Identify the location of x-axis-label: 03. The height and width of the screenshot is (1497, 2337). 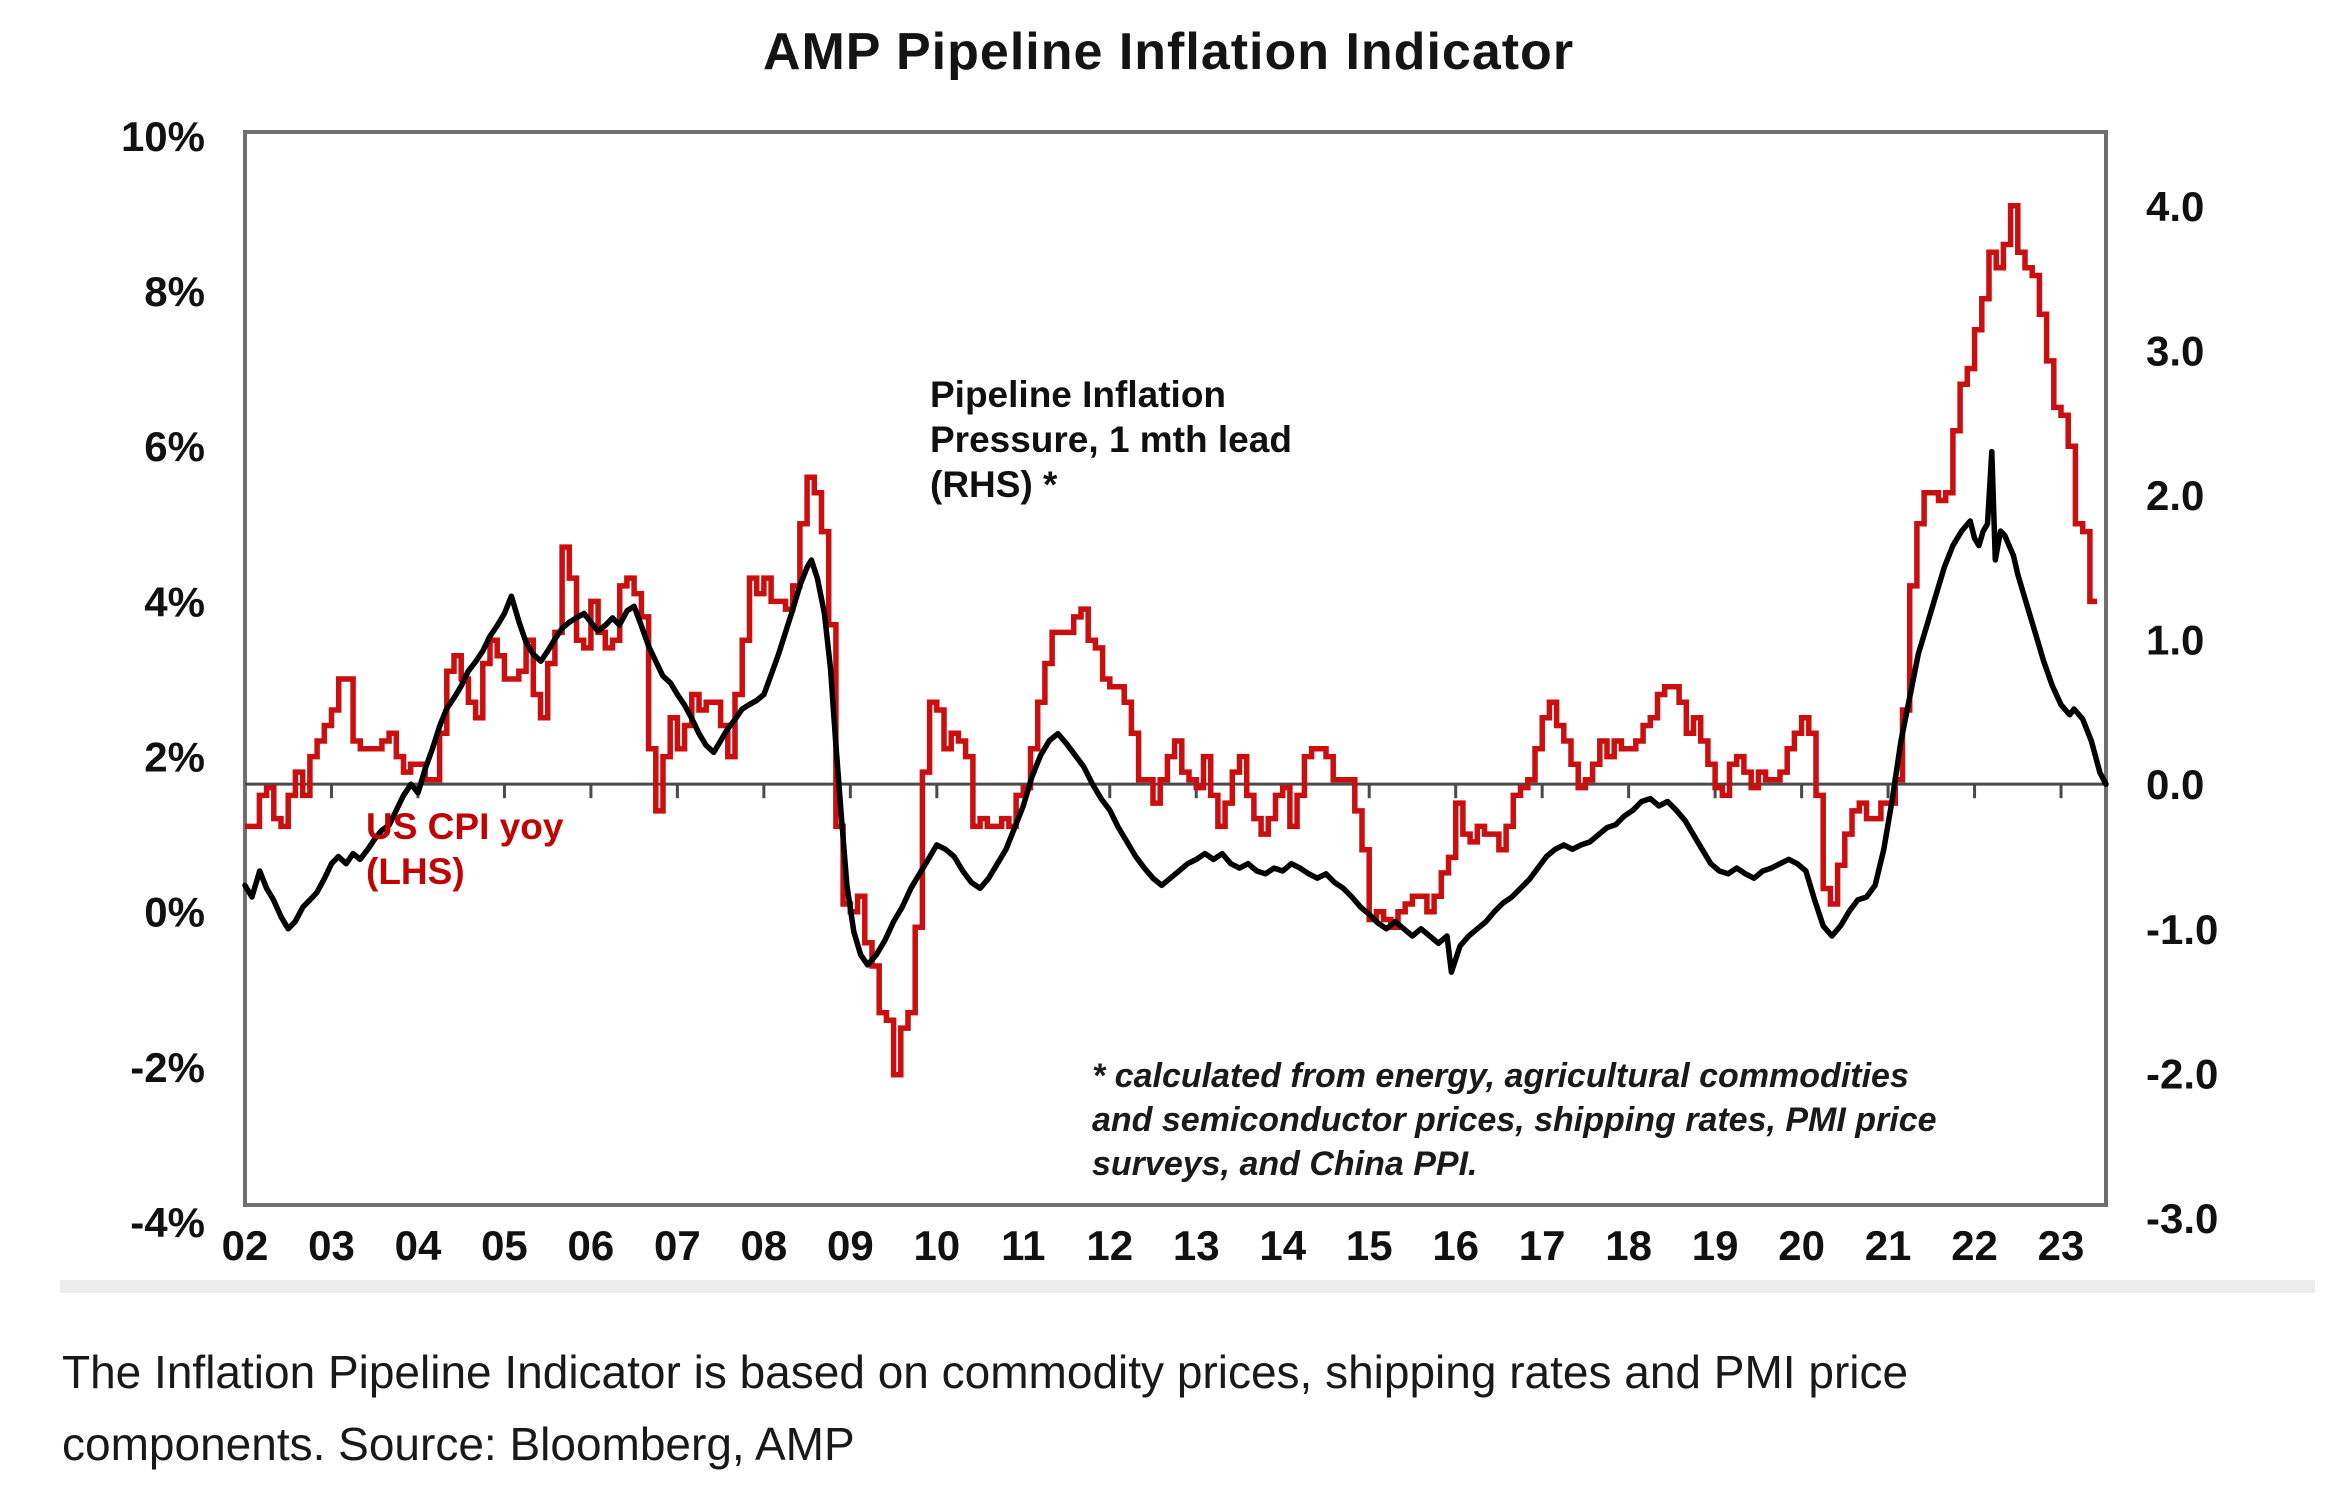
(331, 1245).